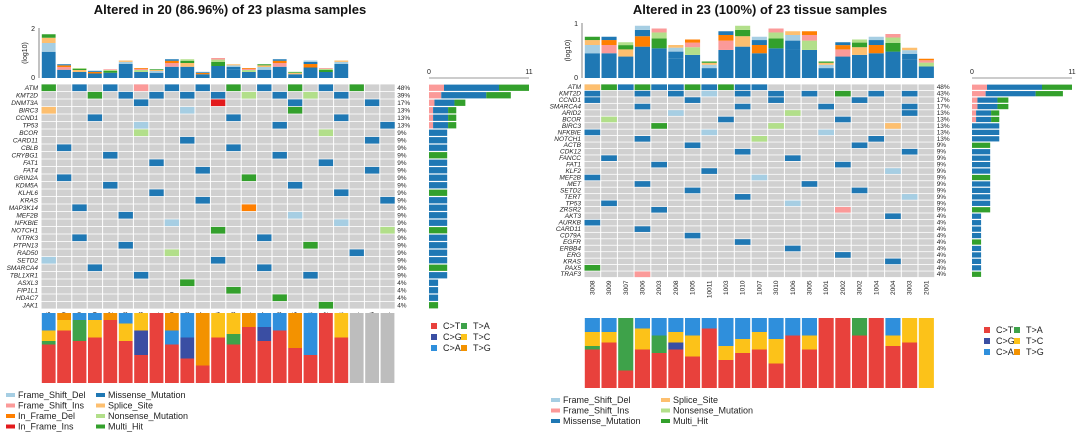  Describe the element at coordinates (148, 416) in the screenshot. I see `legend-label: Nonsense_Mutation` at that location.